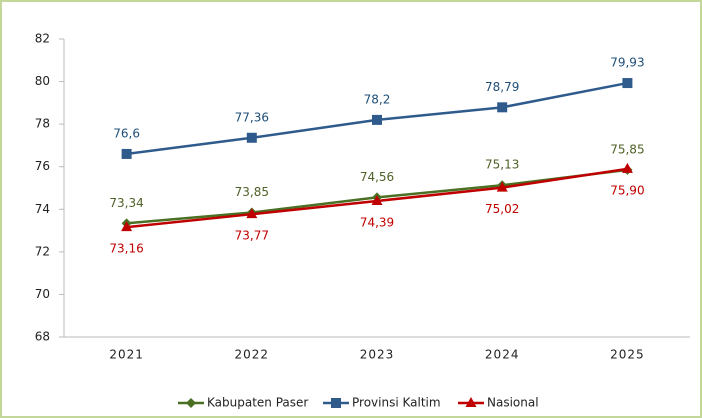 This screenshot has width=702, height=418. Describe the element at coordinates (126, 355) in the screenshot. I see `x-tick-label: 2021` at that location.